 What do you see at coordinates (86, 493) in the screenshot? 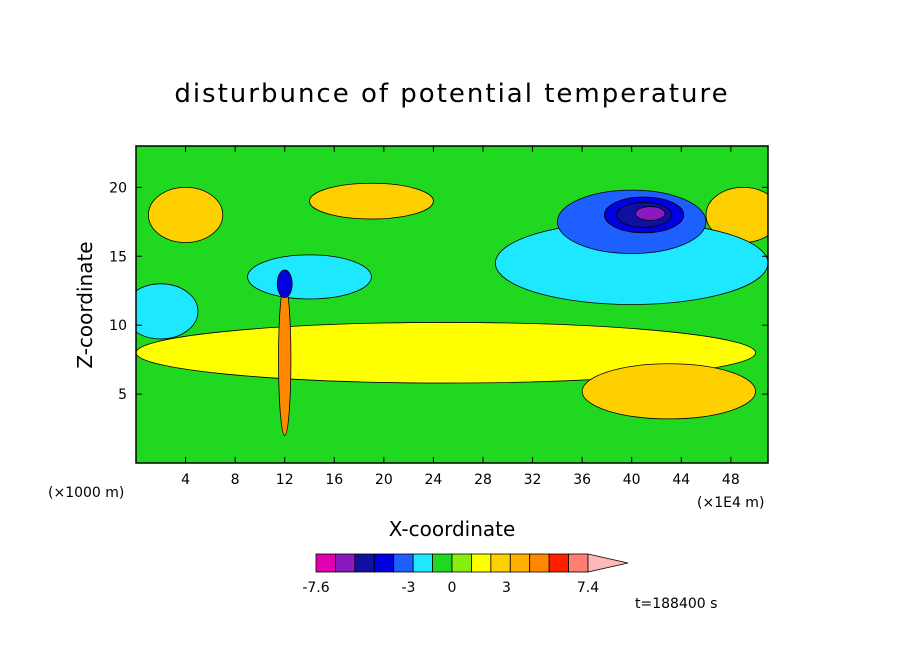
I see `x-unit-left: (×1000 m)` at bounding box center [86, 493].